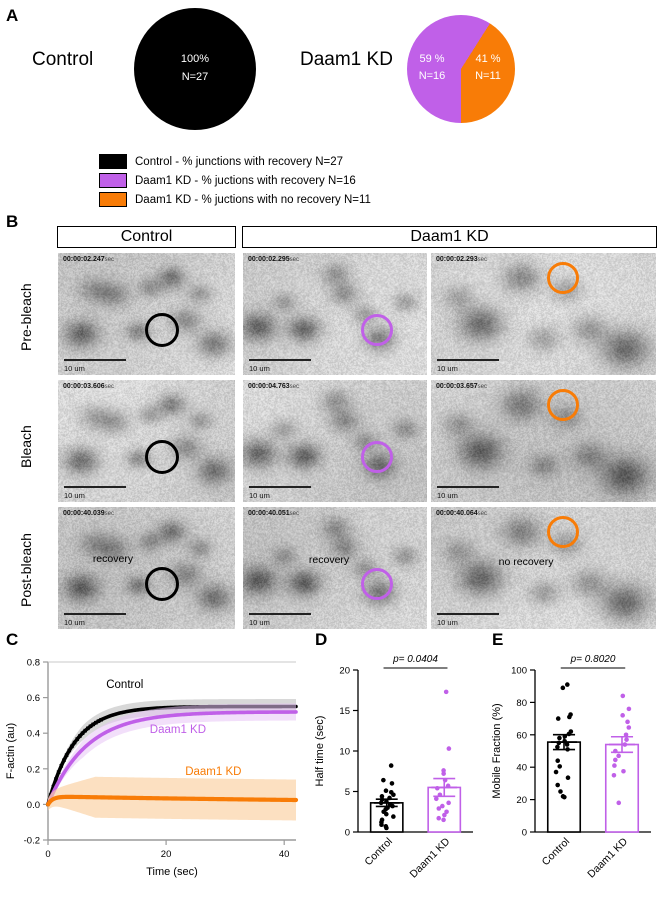 The width and height of the screenshot is (663, 897). Describe the element at coordinates (564, 787) in the screenshot. I see `bar` at that location.